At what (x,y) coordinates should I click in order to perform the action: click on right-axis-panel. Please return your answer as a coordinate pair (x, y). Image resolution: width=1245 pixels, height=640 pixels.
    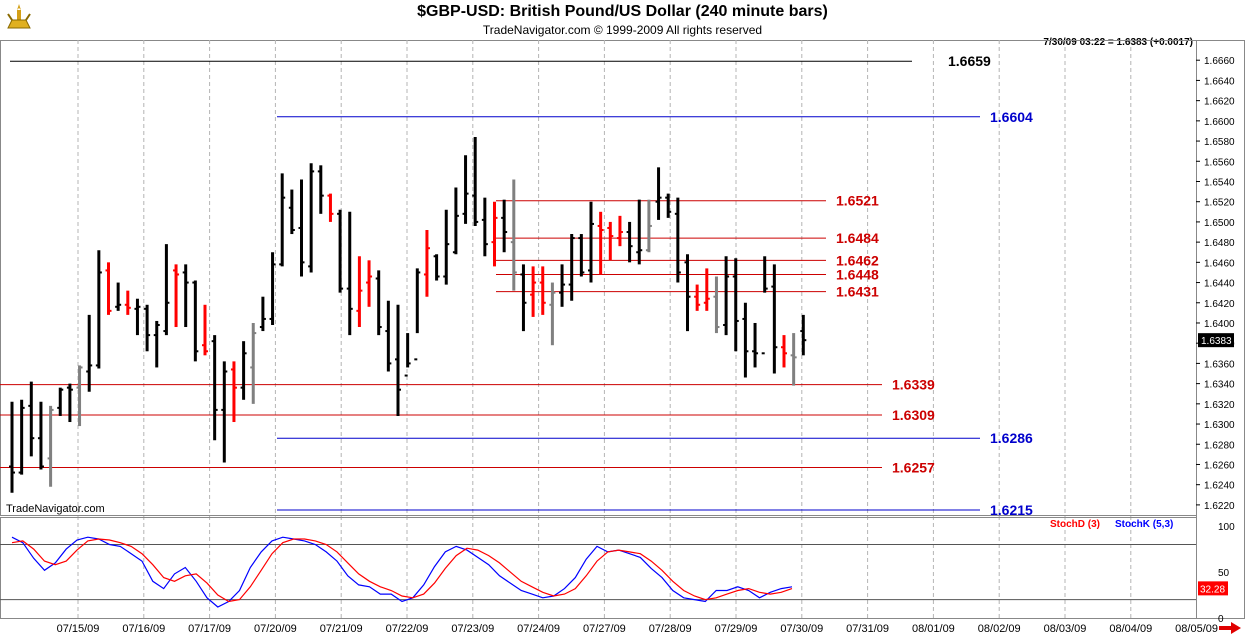
    Looking at the image, I should click on (1220, 329).